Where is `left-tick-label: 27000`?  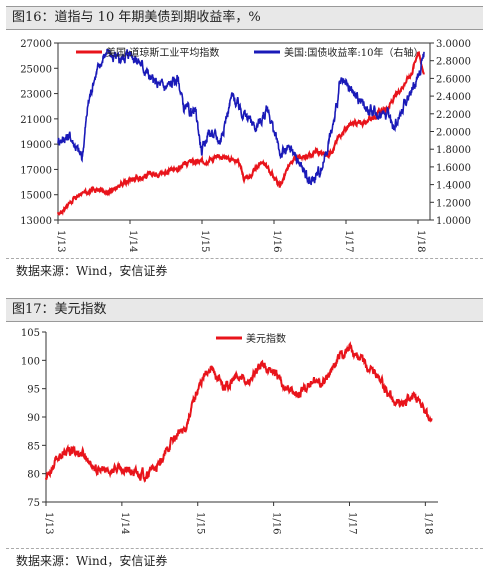 left-tick-label: 27000 is located at coordinates (36, 44).